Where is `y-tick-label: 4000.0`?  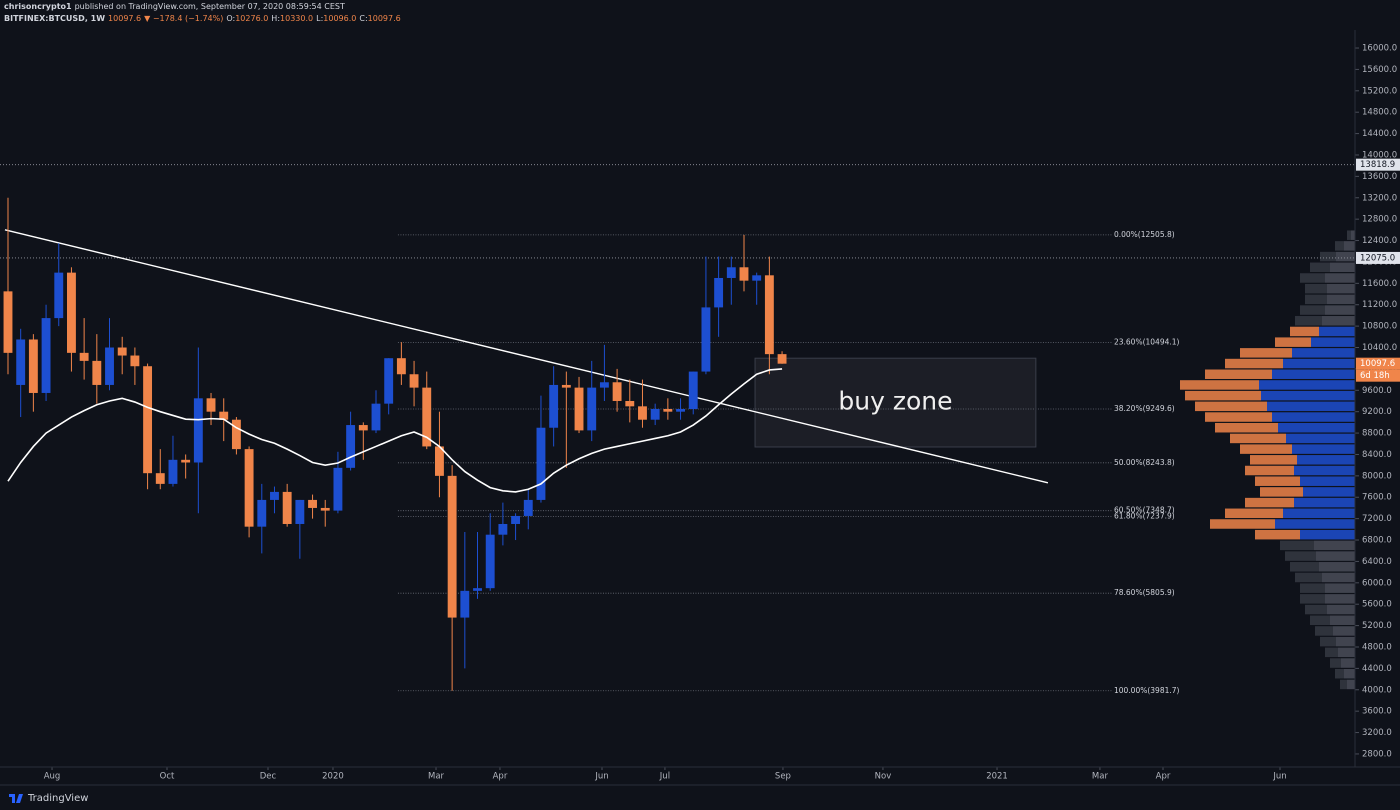 y-tick-label: 4000.0 is located at coordinates (1377, 690).